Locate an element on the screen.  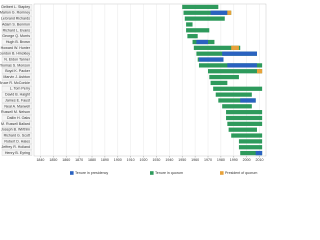
row-label: Russell M. Nelson is located at coordinates (15, 112).